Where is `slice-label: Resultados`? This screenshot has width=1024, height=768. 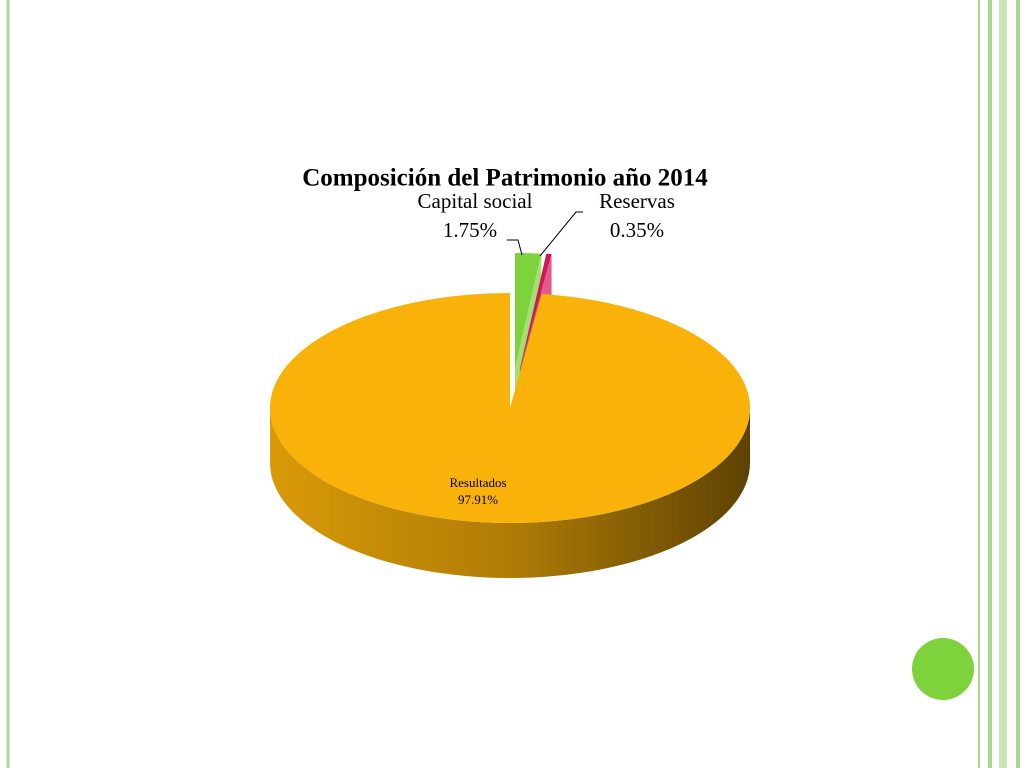
slice-label: Resultados is located at coordinates (477, 482).